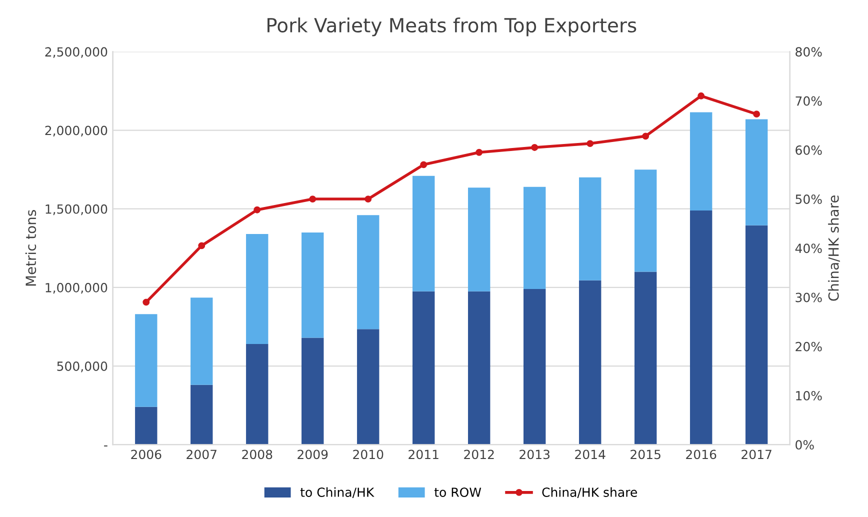 This screenshot has height=517, width=868. What do you see at coordinates (809, 347) in the screenshot?
I see `y2-tick-label: 20%` at bounding box center [809, 347].